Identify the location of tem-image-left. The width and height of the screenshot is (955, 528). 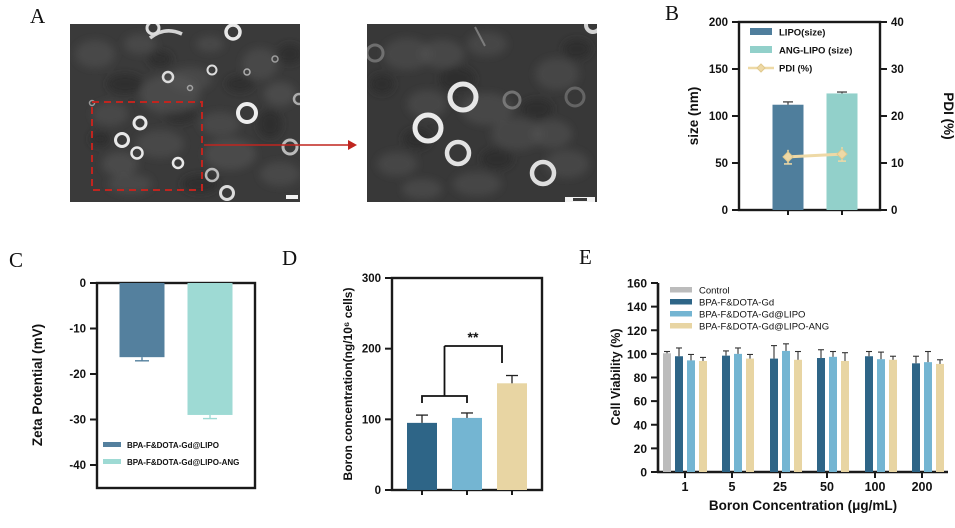
(185, 113).